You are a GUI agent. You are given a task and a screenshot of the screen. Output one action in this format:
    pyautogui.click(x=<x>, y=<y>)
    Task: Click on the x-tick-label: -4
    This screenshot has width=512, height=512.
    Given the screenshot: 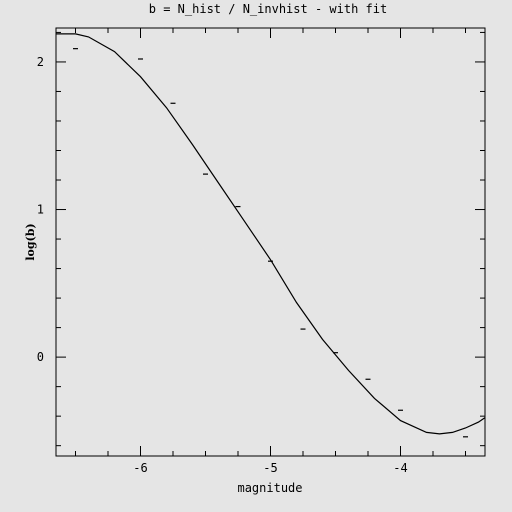 What is the action you would take?
    pyautogui.click(x=400, y=468)
    